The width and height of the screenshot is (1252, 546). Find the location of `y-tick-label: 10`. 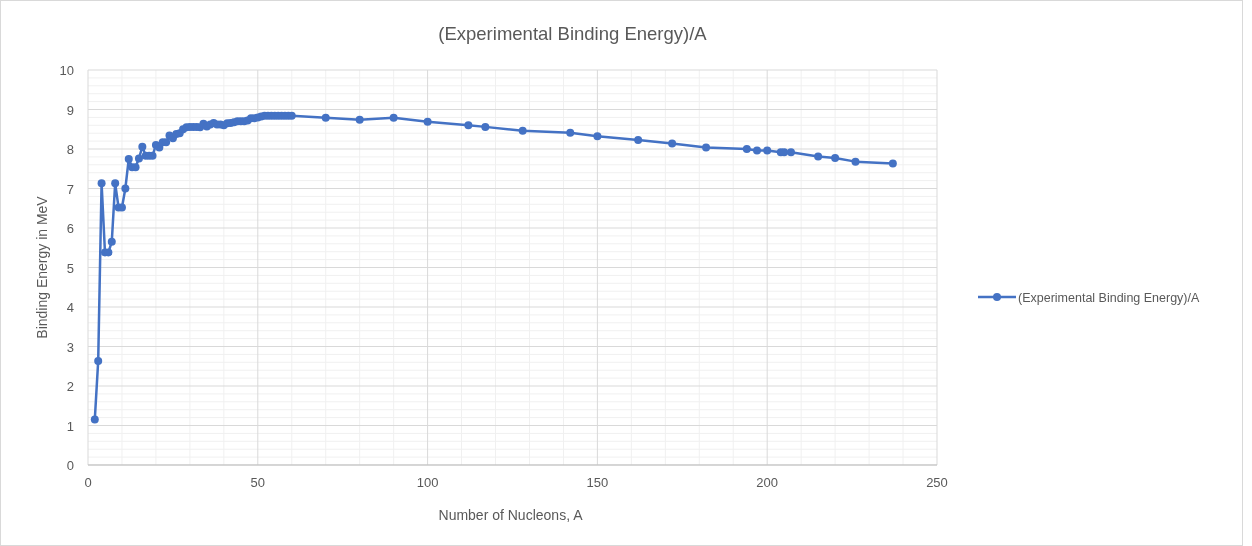

y-tick-label: 10 is located at coordinates (66, 70).